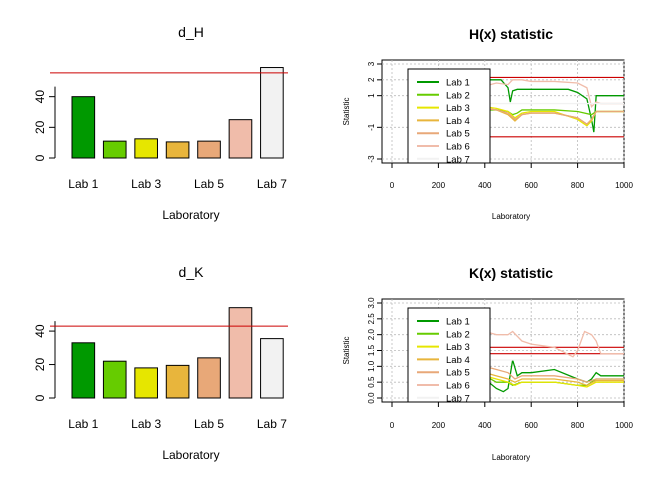 This screenshot has width=672, height=480. What do you see at coordinates (371, 159) in the screenshot?
I see `y-tick-label: -3` at bounding box center [371, 159].